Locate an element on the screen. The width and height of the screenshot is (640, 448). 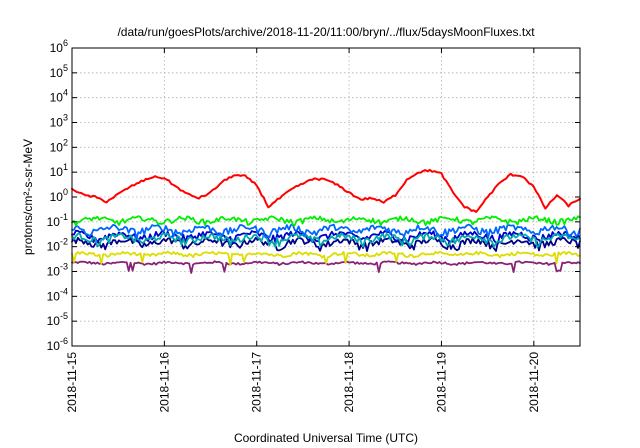
x-tick-label: 2018-11-20 is located at coordinates (534, 382).